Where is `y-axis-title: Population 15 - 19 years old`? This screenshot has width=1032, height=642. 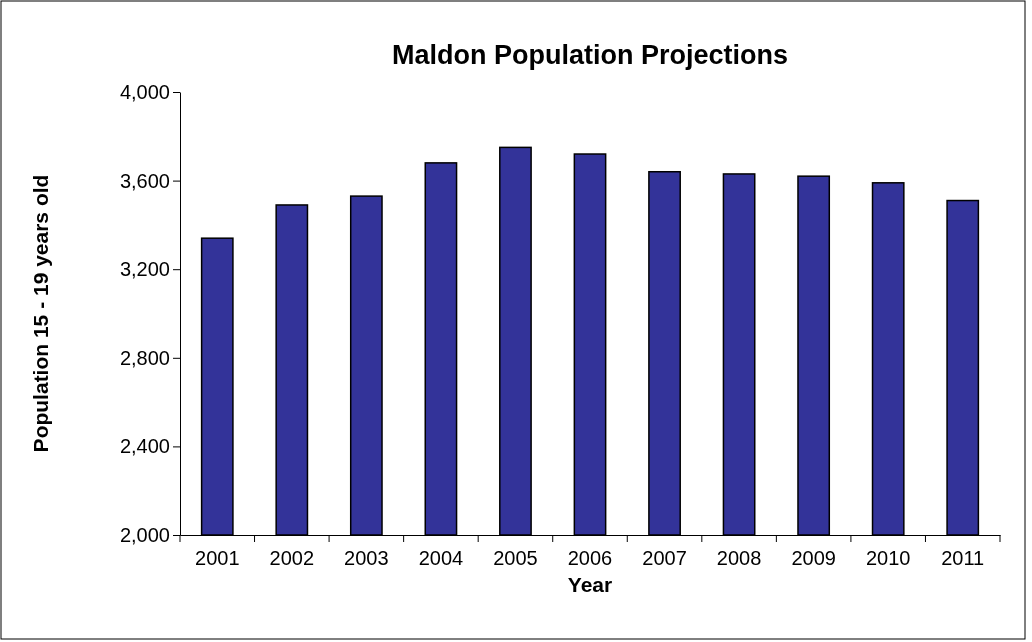
y-axis-title: Population 15 - 19 years old is located at coordinates (40, 313).